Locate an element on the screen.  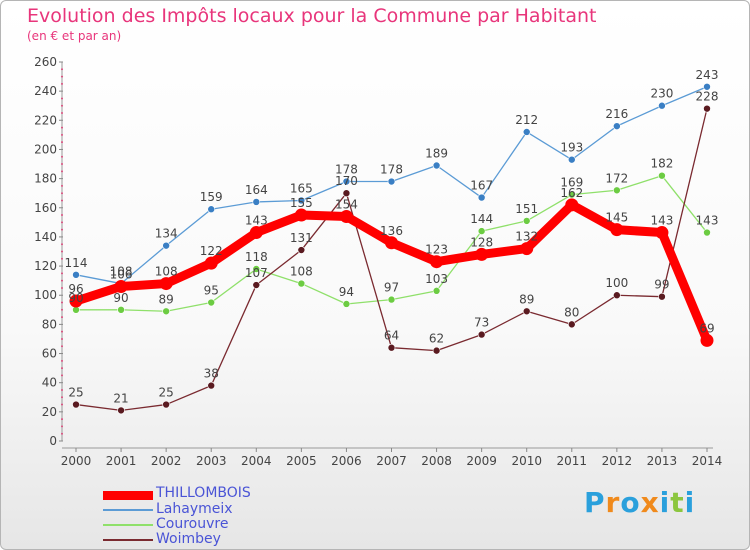
x-tick-label: 2007 is located at coordinates (391, 461).